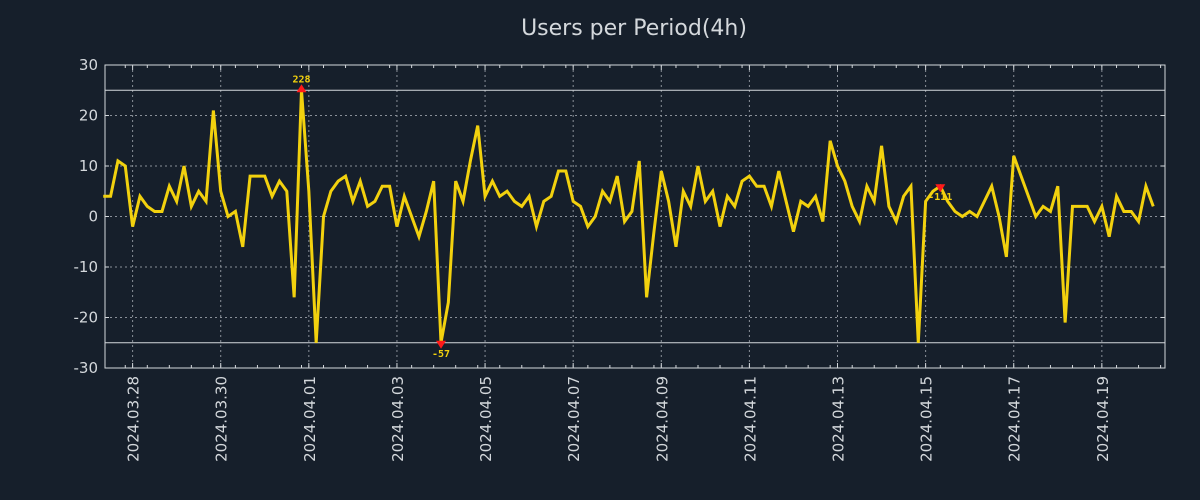 The width and height of the screenshot is (1200, 500). What do you see at coordinates (86, 267) in the screenshot?
I see `y-tick-label: -10` at bounding box center [86, 267].